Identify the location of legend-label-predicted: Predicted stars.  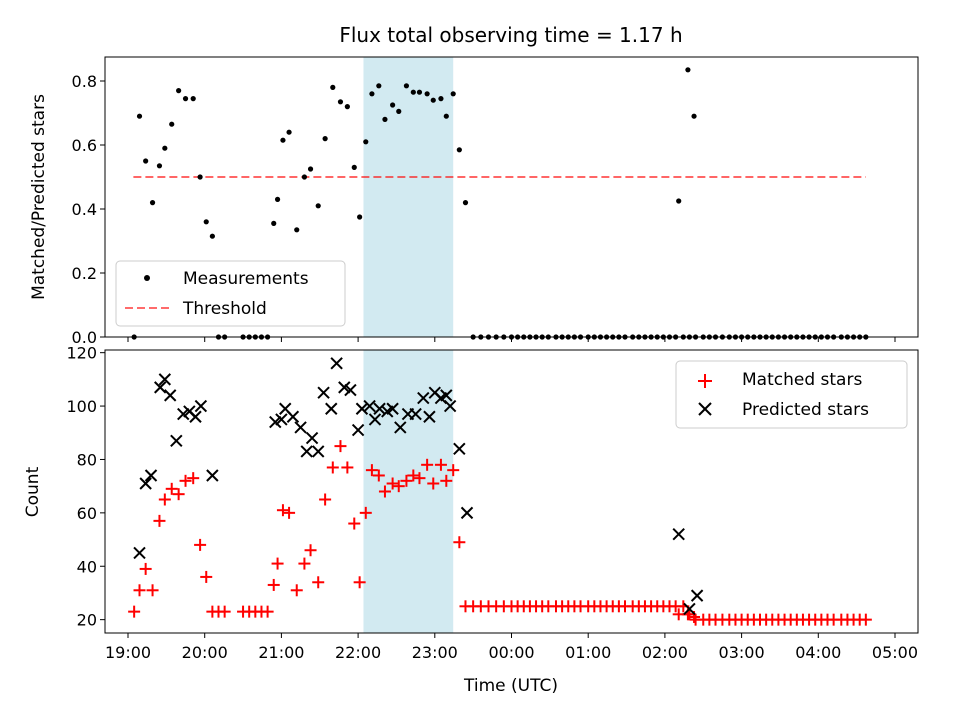
(805, 410).